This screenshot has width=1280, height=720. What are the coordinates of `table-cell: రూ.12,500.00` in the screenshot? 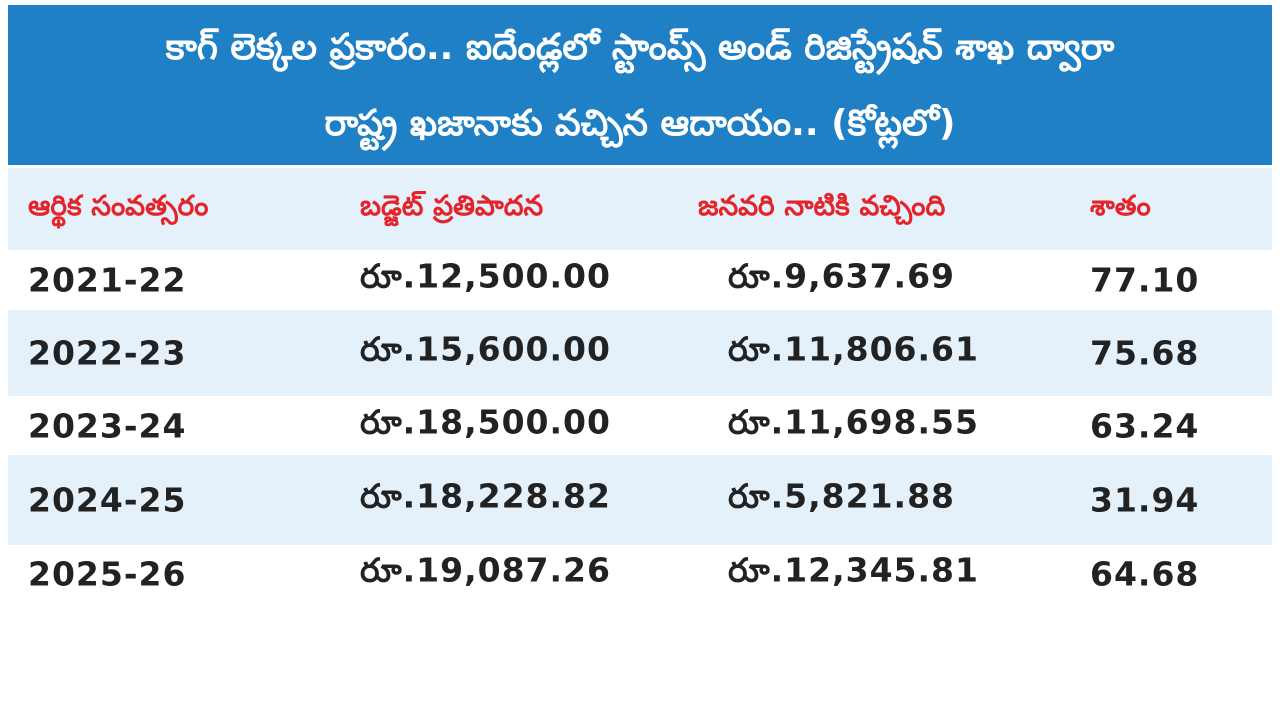 It's located at (485, 276).